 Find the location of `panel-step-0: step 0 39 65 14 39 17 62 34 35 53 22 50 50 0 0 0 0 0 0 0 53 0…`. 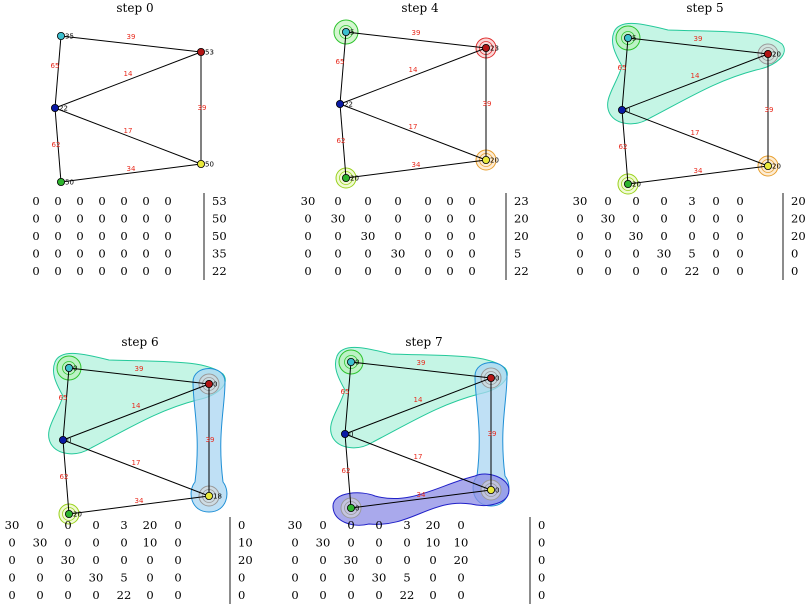

panel-step-0: step 0 39 65 14 39 17 62 34 35 53 22 50 50 0 0 0 0 0 0 0 53 0… is located at coordinates (129, 140).